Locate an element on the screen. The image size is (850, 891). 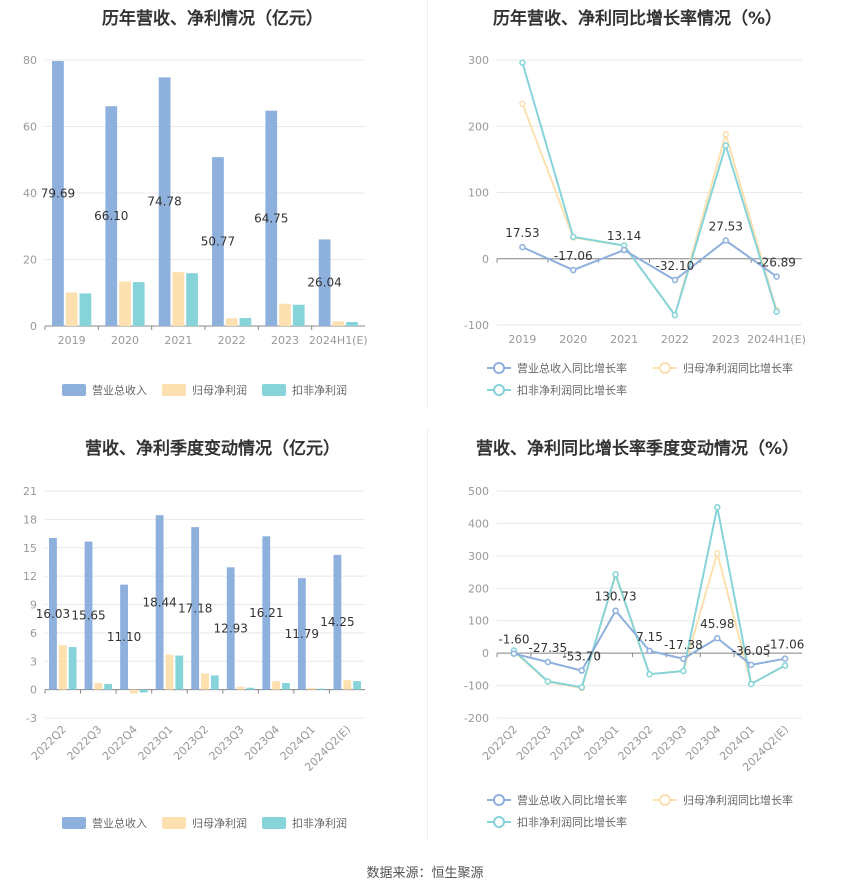
x-tick-label: 2022Q3 is located at coordinates (84, 743).